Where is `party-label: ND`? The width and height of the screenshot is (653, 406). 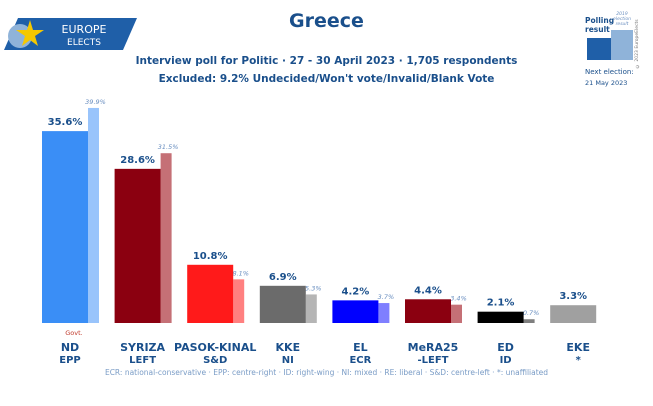
party-label: ND is located at coordinates (70, 347).